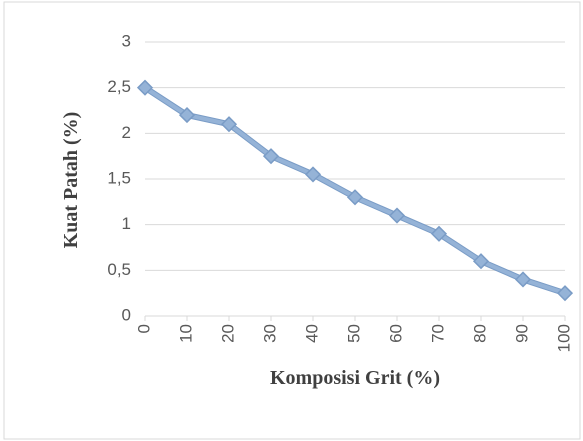 This screenshot has width=583, height=441. I want to click on y-tick-label: 1, so click(126, 223).